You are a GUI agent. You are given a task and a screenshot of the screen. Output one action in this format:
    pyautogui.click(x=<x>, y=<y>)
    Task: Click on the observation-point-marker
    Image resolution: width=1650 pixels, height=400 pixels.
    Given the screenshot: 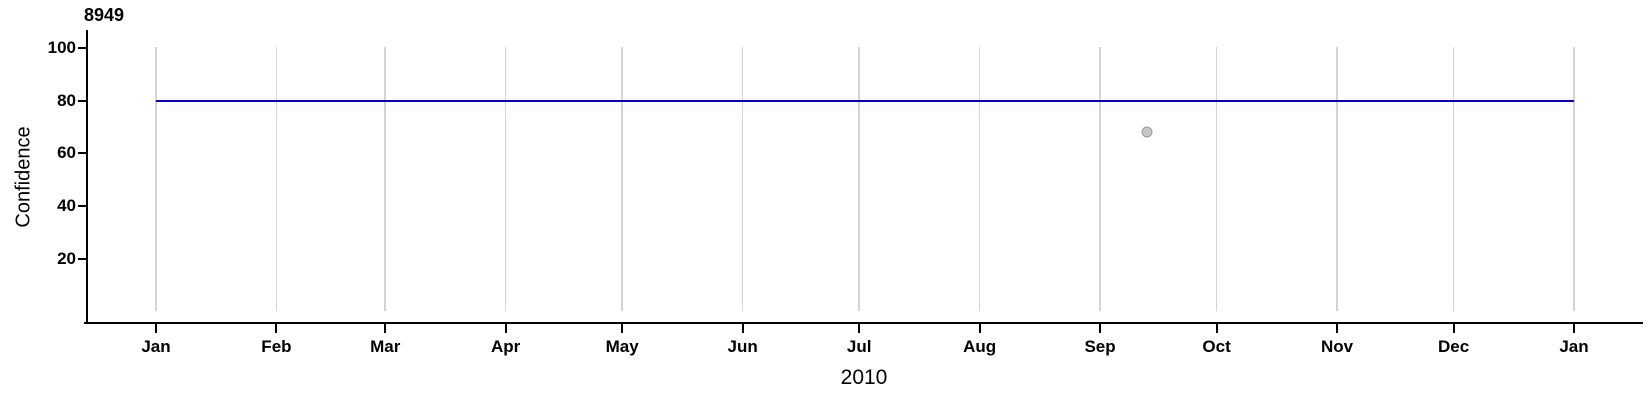 What is the action you would take?
    pyautogui.click(x=1147, y=132)
    